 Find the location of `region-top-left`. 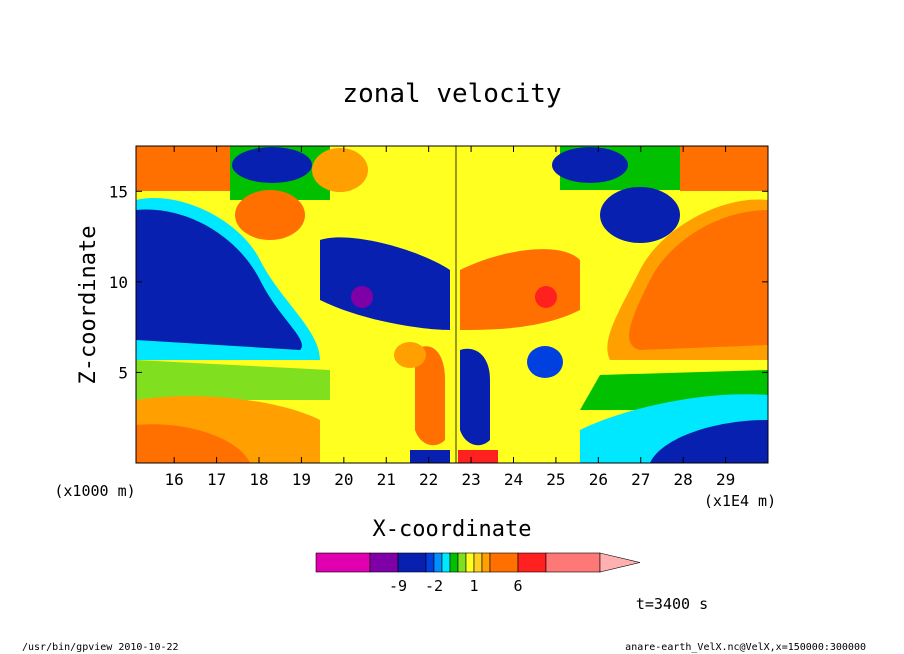

region-top-left is located at coordinates (191, 168).